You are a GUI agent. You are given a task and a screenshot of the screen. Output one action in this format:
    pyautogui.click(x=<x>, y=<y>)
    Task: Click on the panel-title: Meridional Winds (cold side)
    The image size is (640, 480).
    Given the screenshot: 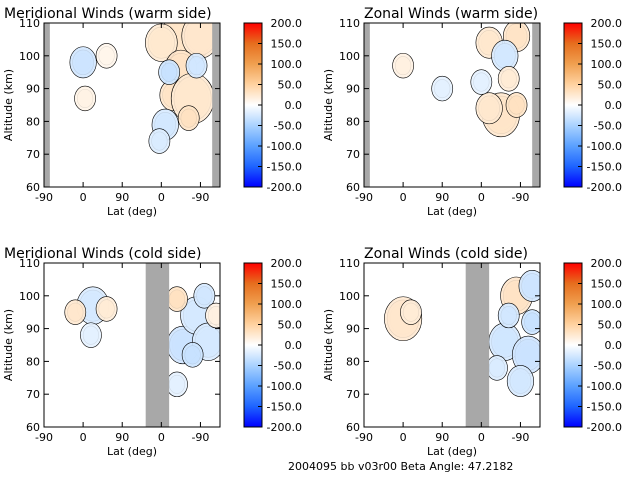 What is the action you would take?
    pyautogui.click(x=103, y=254)
    